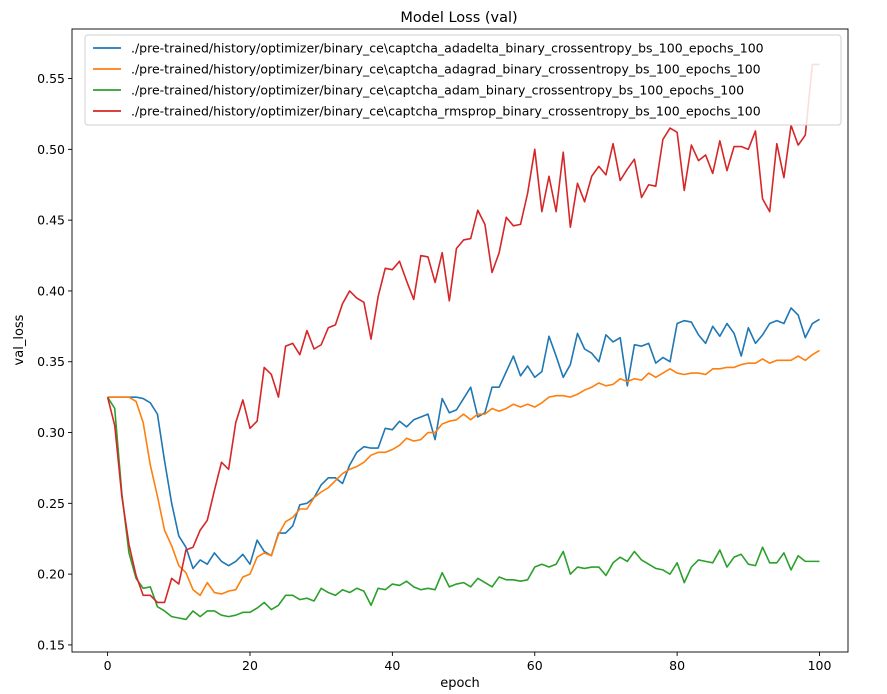 The height and width of the screenshot is (694, 887). I want to click on x-axis: 0 20 40 60 80 100, so click(468, 662).